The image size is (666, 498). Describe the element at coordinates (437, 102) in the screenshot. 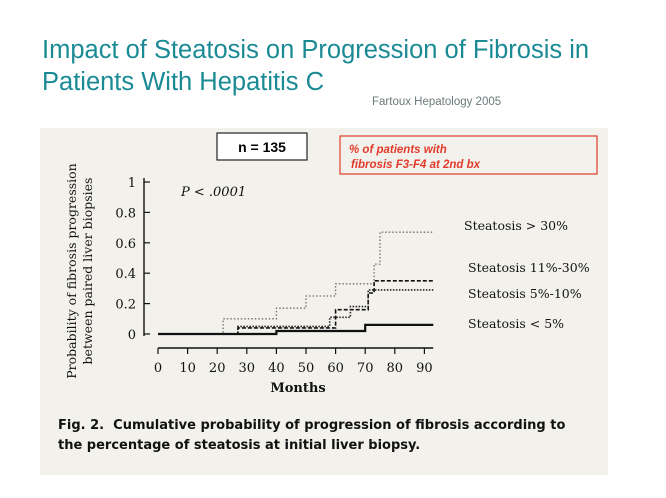

I see `citation: Fartoux Hepatology 2005` at that location.